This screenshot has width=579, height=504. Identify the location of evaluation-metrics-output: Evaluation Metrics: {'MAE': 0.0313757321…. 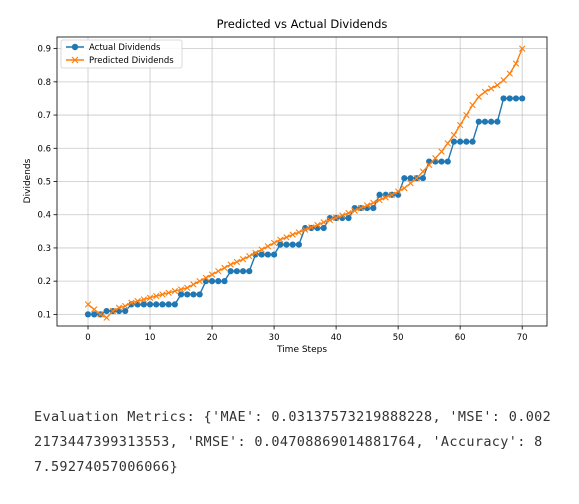
(293, 442).